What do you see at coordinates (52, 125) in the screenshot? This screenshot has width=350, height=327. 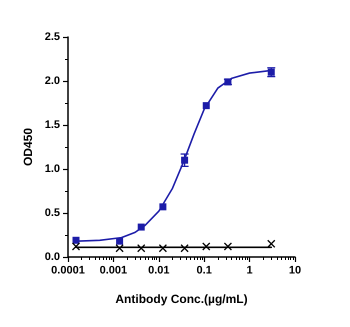 I see `y-tick-label: 1.5` at bounding box center [52, 125].